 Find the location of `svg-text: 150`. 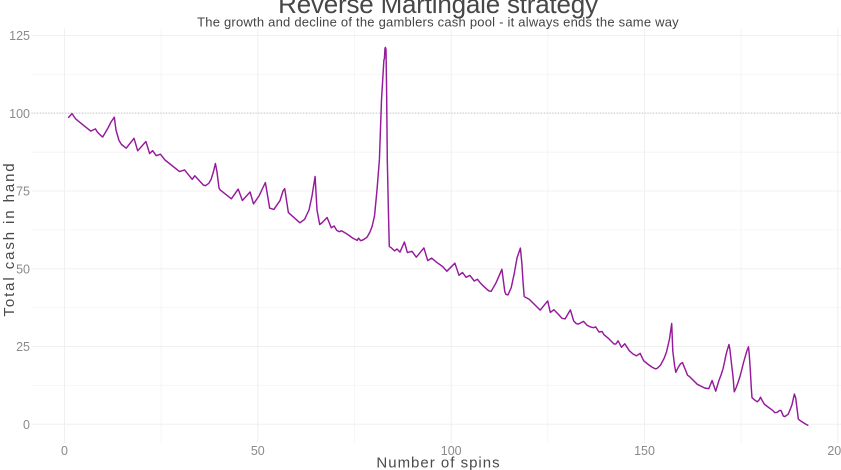

svg-text: 150 is located at coordinates (644, 451).